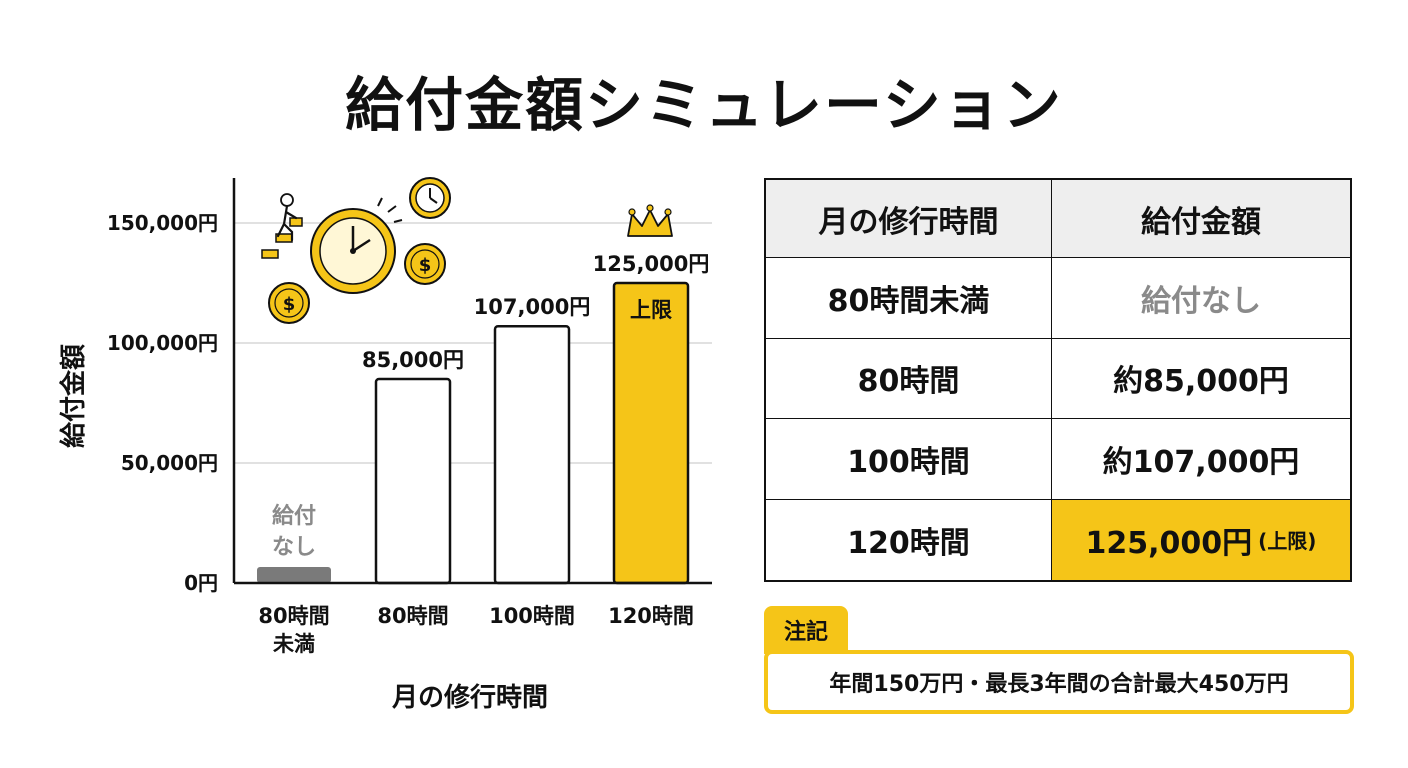 The height and width of the screenshot is (768, 1408). Describe the element at coordinates (430, 198) in the screenshot. I see `small-clock-icon` at that location.